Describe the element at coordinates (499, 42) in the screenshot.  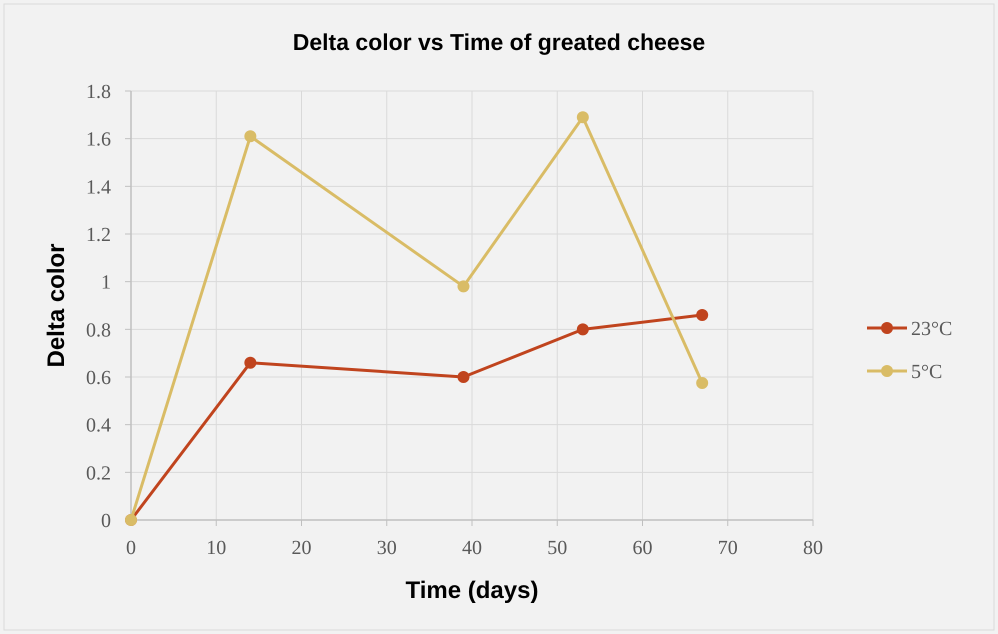
I see `chart-title: Delta color vs Time of greated cheese` at that location.